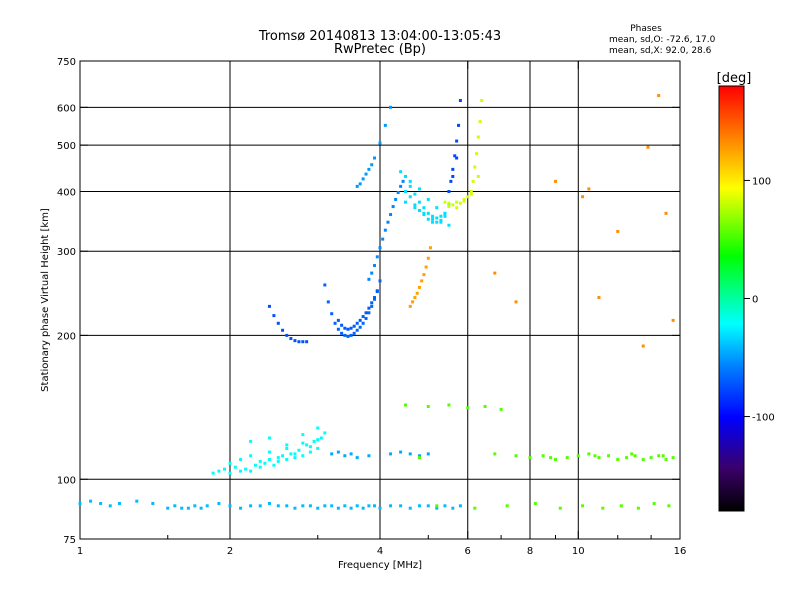 The image size is (800, 600). What do you see at coordinates (468, 551) in the screenshot?
I see `x-tick-label: 6` at bounding box center [468, 551].